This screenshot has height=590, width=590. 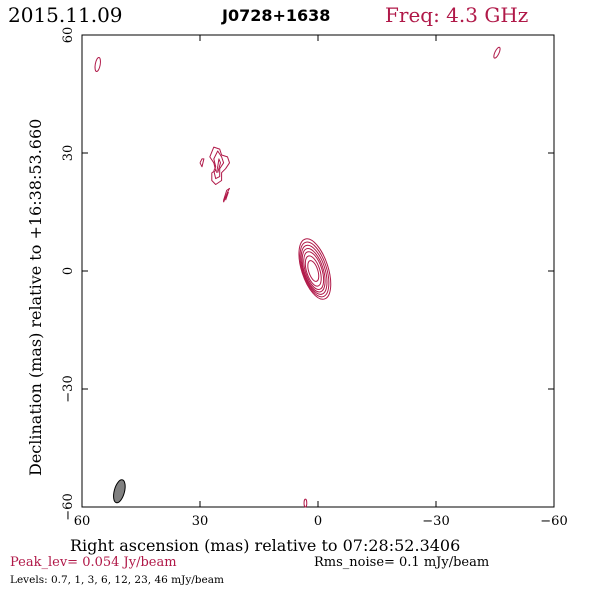 What do you see at coordinates (68, 153) in the screenshot?
I see `y-tick-label: 30` at bounding box center [68, 153].